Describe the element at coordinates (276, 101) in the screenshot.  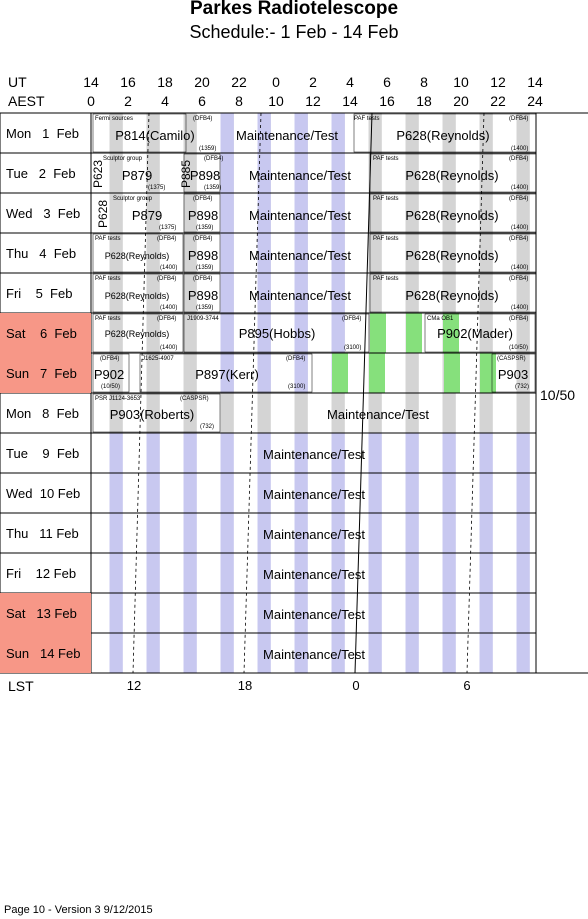
I see `aest-hour: 10` at that location.